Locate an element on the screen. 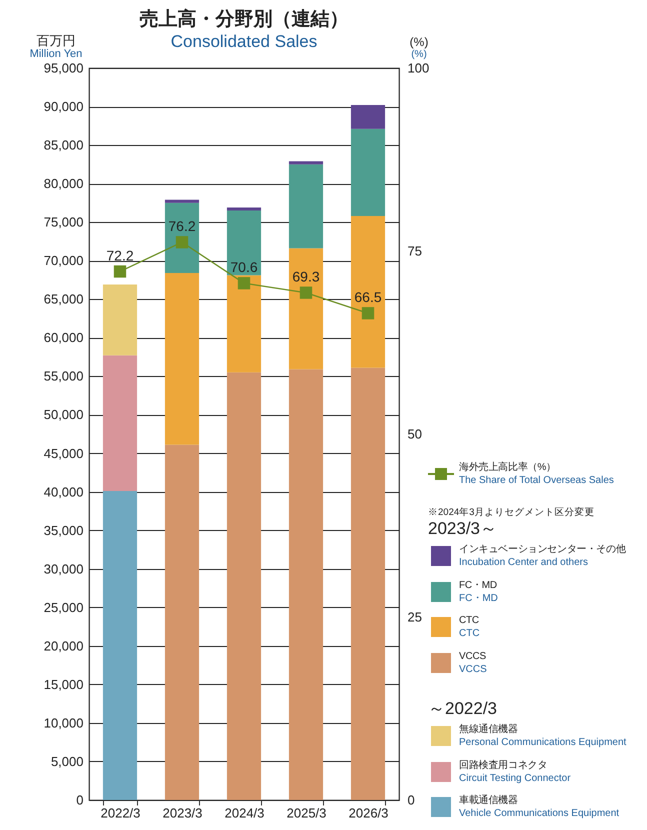 The image size is (647, 830). y-tick-label: 90,000 is located at coordinates (64, 106).